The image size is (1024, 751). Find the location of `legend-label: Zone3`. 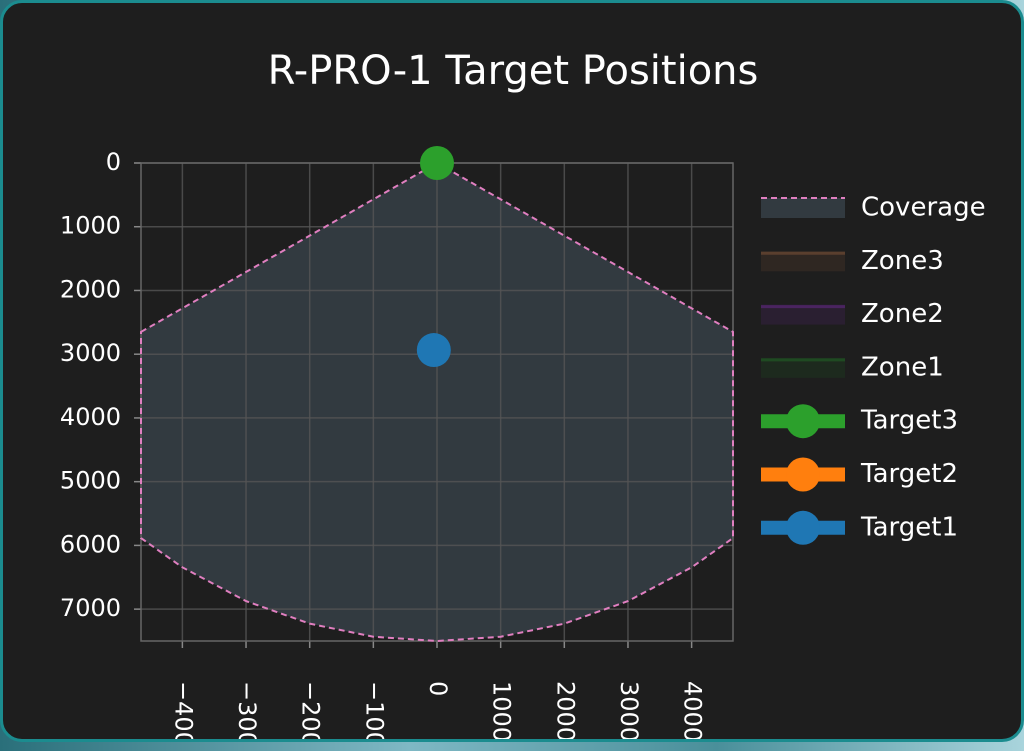

legend-label: Zone3 is located at coordinates (902, 261).